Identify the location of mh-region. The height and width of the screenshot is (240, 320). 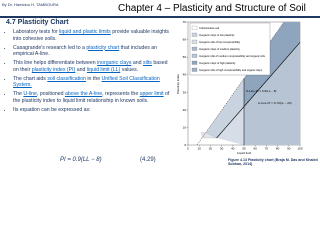
(272, 93).